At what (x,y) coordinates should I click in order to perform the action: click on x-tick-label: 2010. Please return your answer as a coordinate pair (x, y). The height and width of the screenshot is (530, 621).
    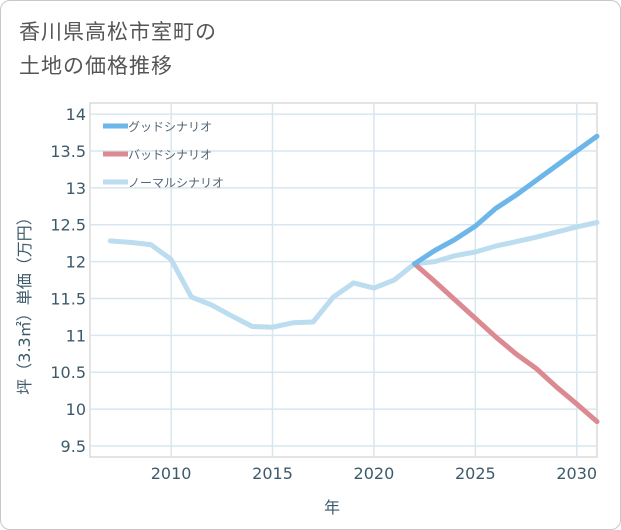
    Looking at the image, I should click on (171, 473).